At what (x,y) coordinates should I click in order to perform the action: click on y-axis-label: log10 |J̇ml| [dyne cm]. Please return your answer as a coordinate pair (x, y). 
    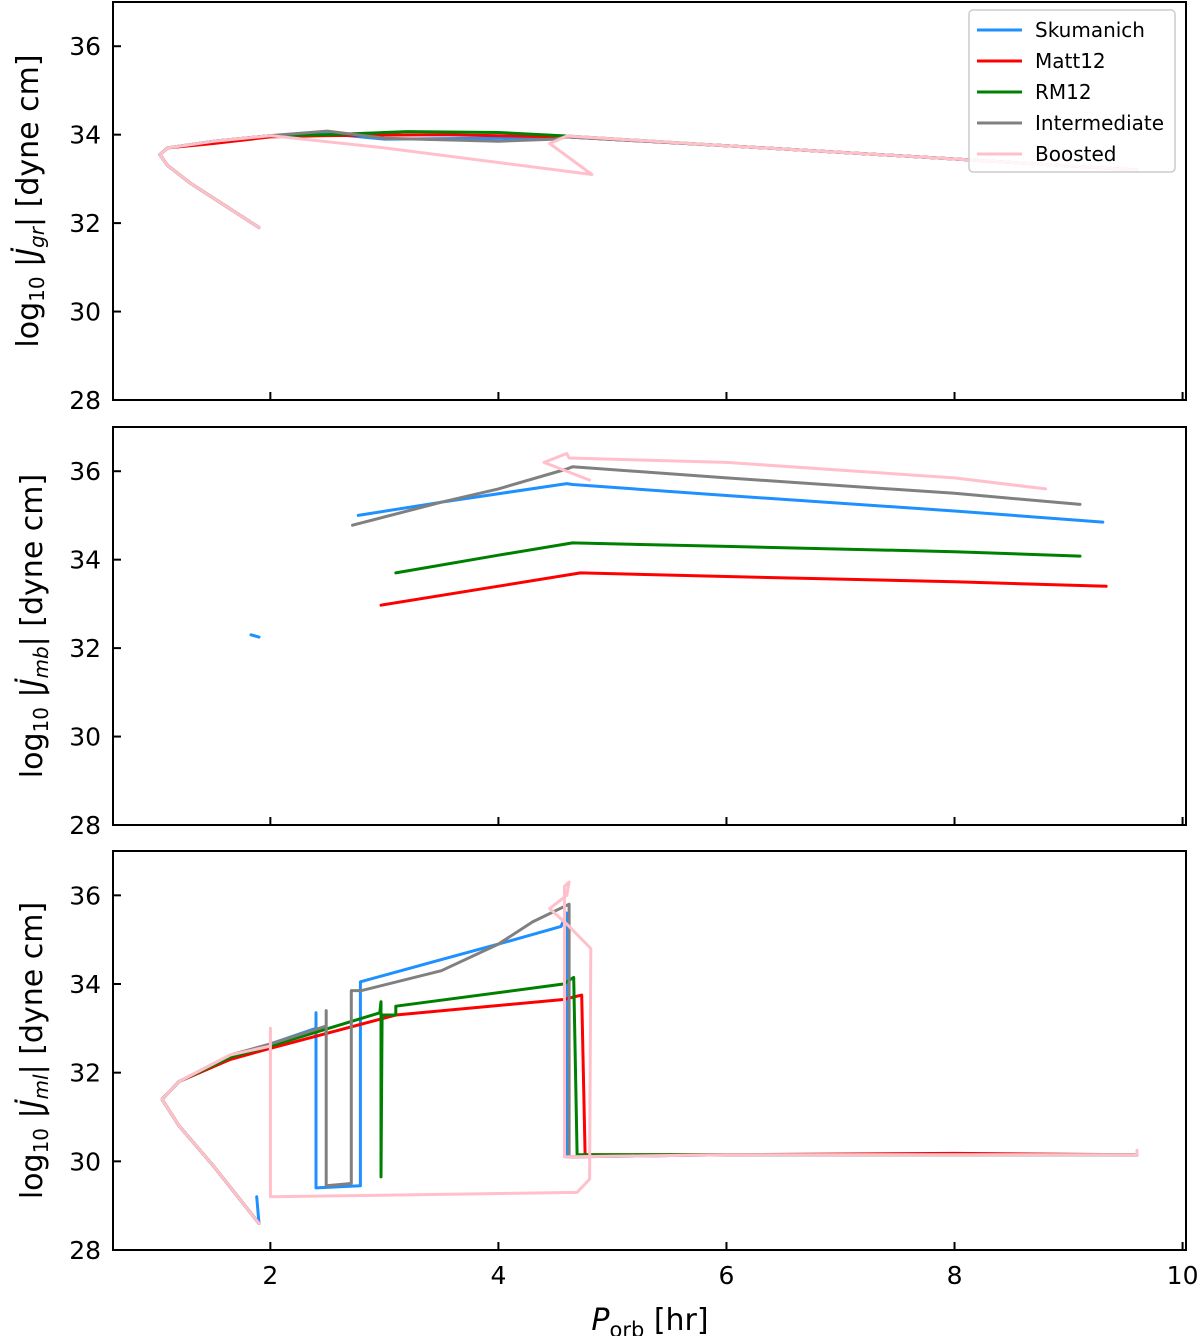
    Looking at the image, I should click on (34, 1050).